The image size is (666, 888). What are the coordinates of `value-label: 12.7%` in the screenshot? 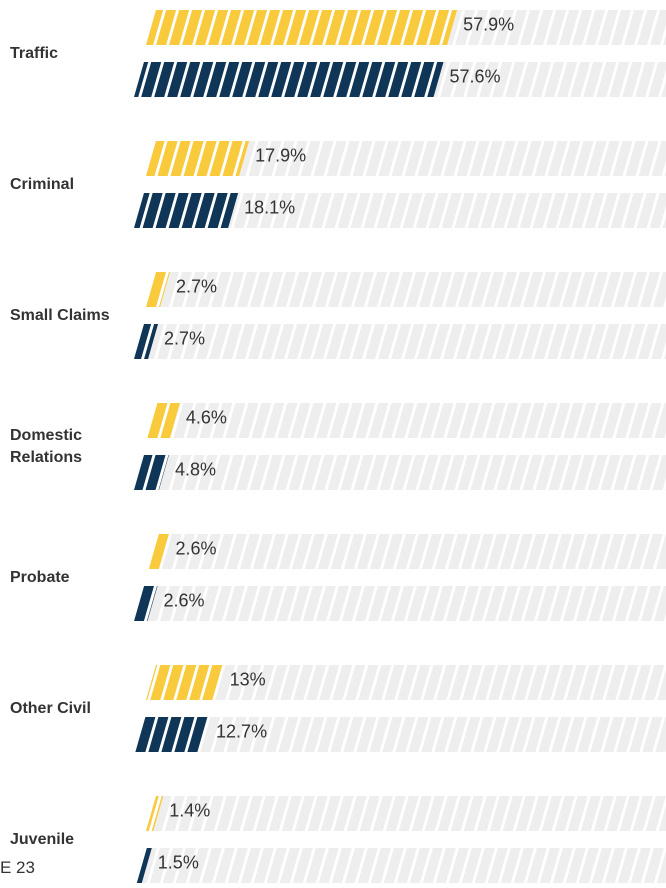 It's located at (241, 731).